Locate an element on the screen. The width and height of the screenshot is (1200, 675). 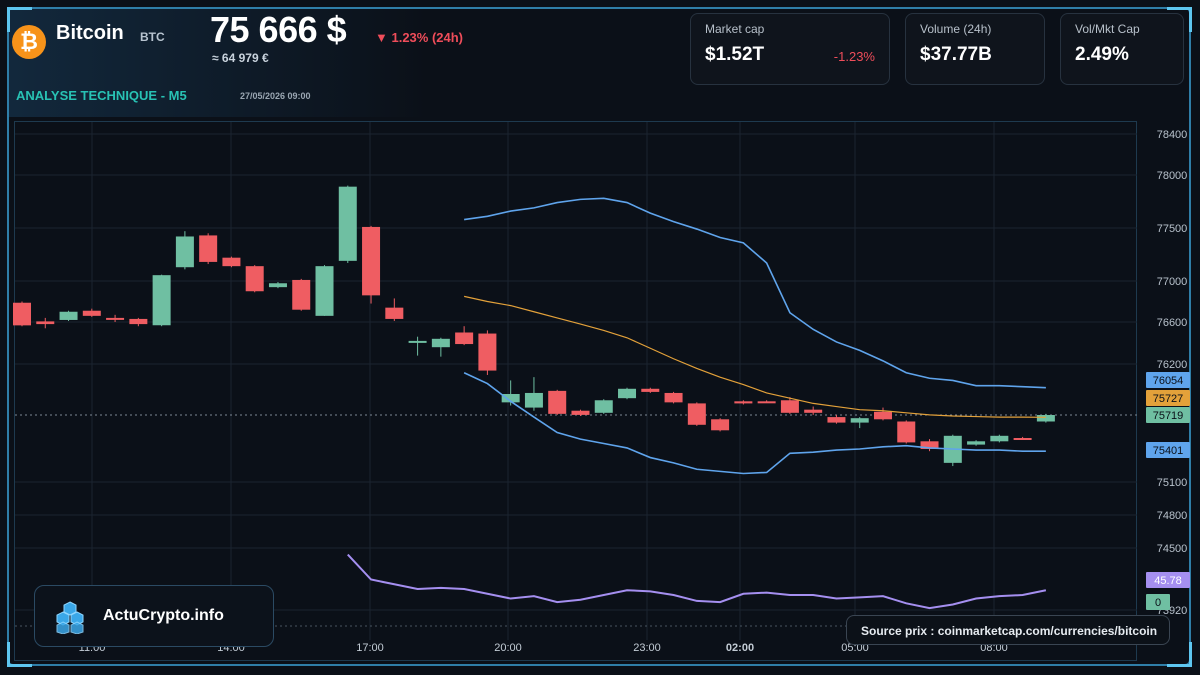
y-tick-label: 78400 is located at coordinates (1172, 135).